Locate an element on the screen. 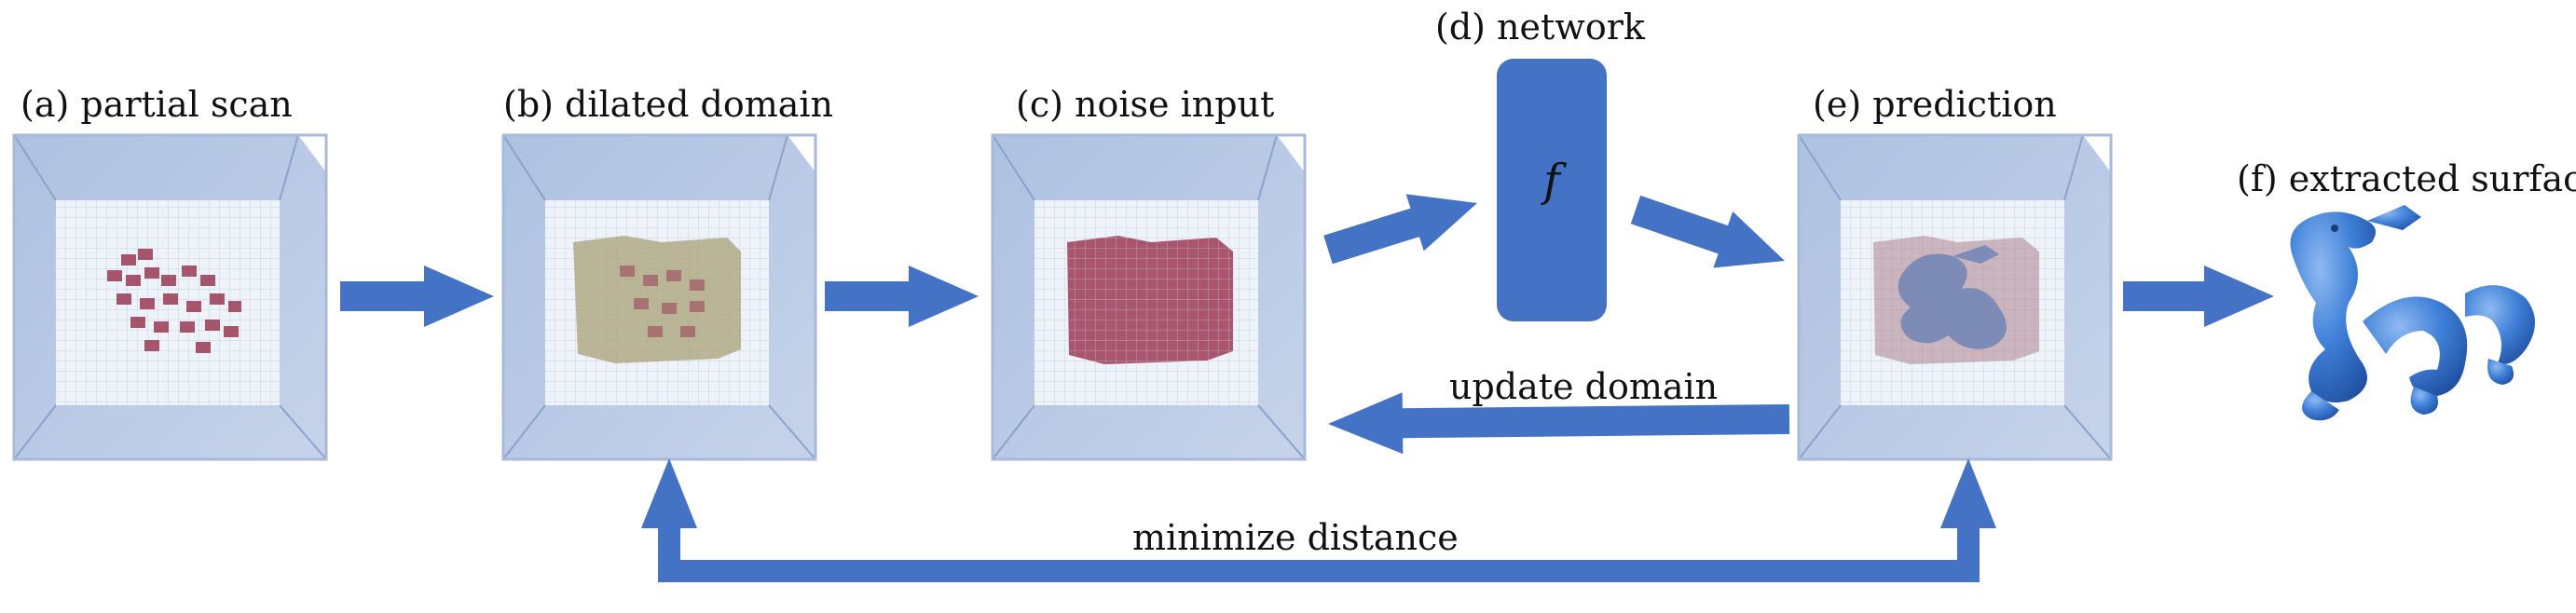 Image resolution: width=2576 pixels, height=613 pixels. cube-dilated-domain is located at coordinates (659, 297).